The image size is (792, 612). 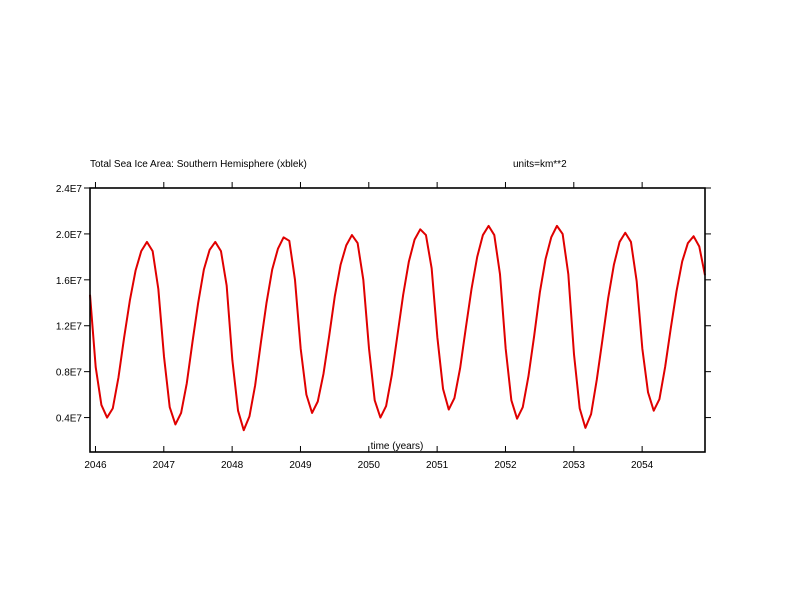 What do you see at coordinates (397, 446) in the screenshot?
I see `x-axis-label: time (years)` at bounding box center [397, 446].